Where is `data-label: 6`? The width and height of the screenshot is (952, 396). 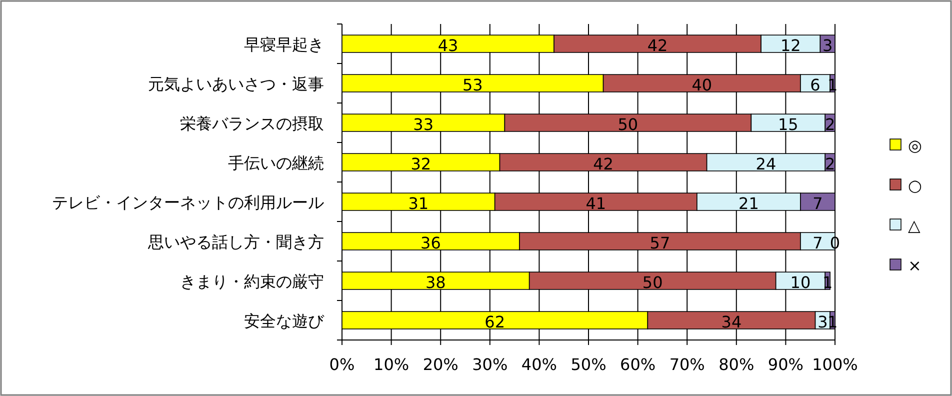
data-label: 6 is located at coordinates (815, 84).